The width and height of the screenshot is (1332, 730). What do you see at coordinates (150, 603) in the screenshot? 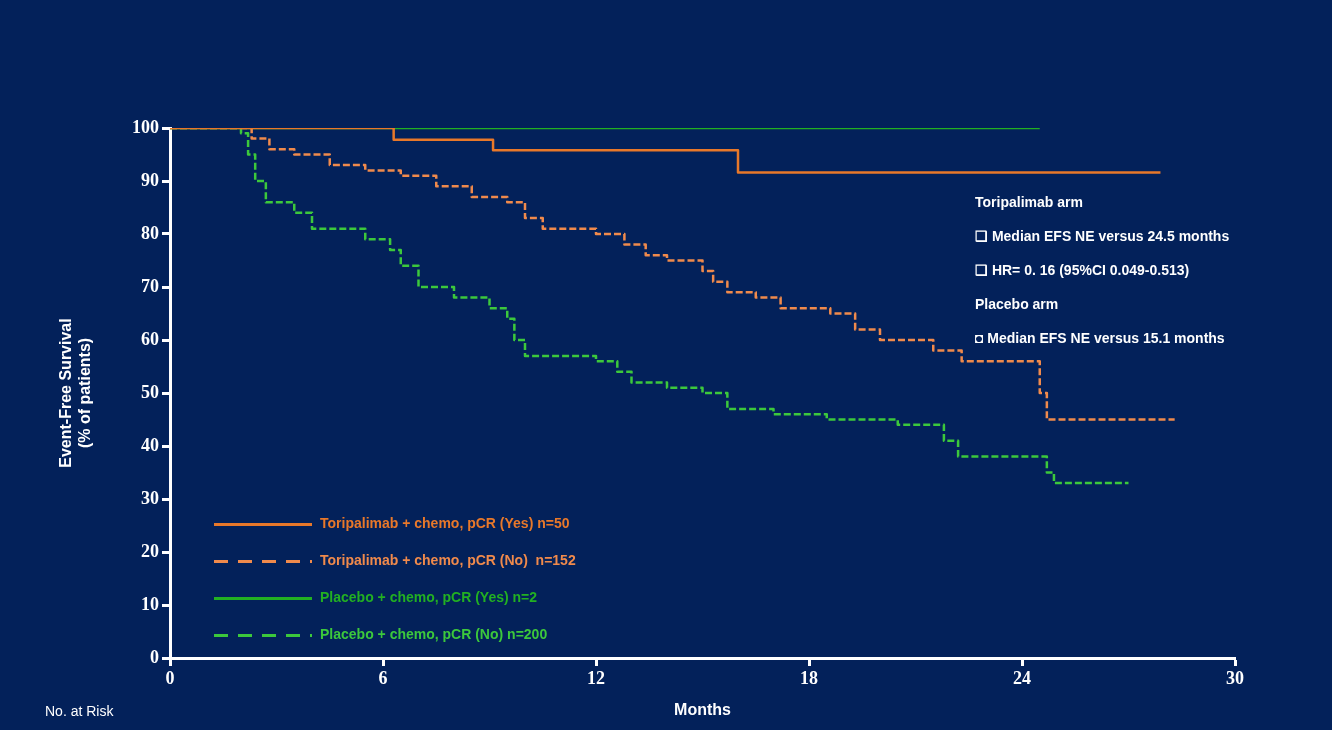
I see `y-tick-label: 10` at bounding box center [150, 603].